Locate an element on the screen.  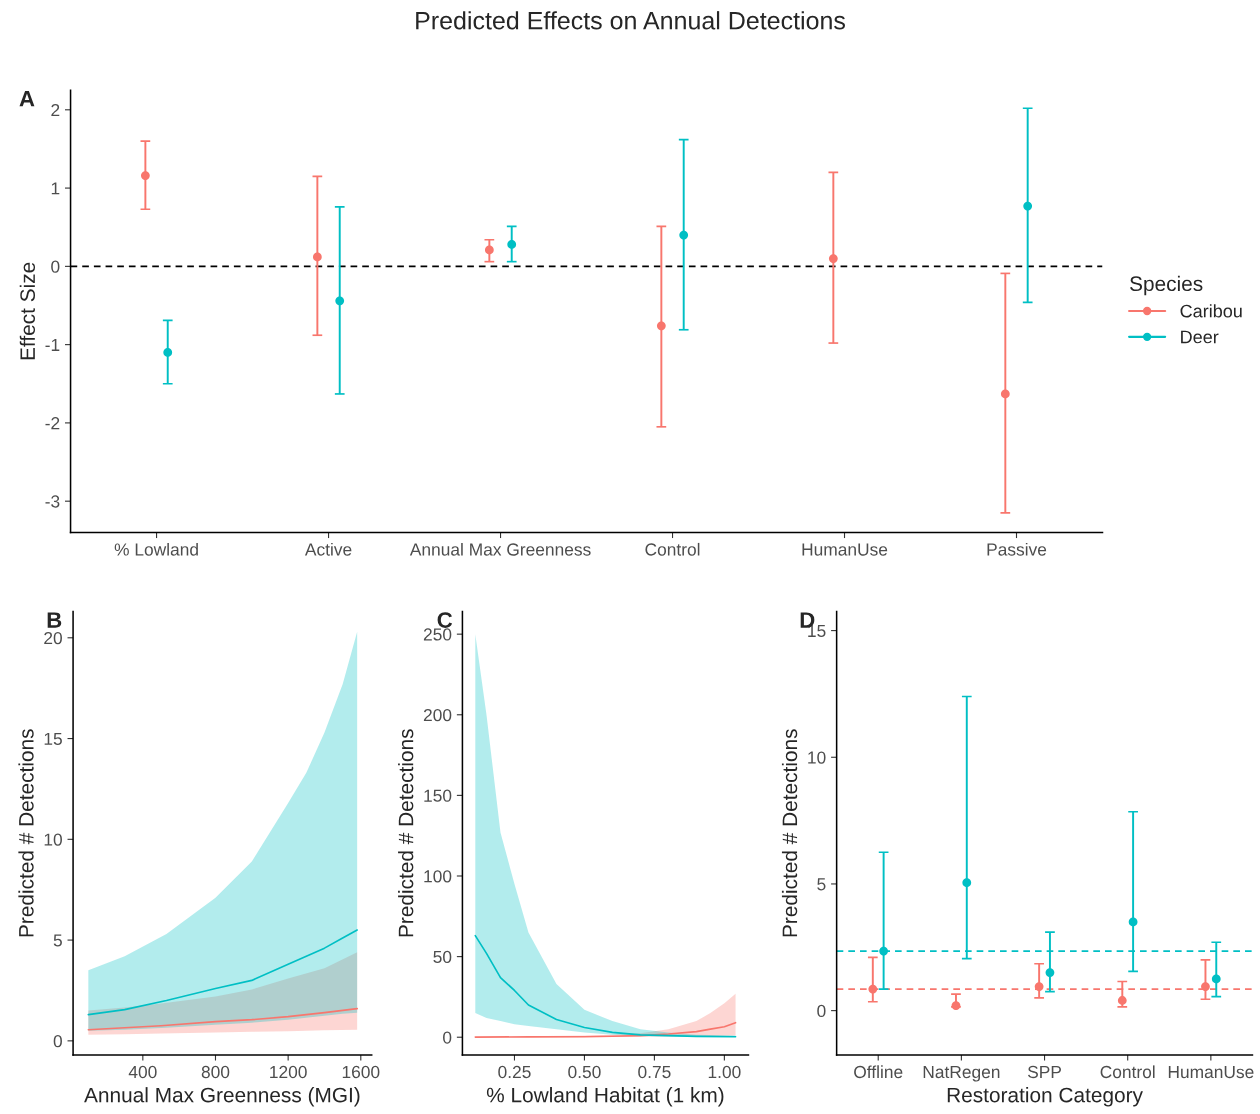
y-tick-label: -2 is located at coordinates (52, 423).